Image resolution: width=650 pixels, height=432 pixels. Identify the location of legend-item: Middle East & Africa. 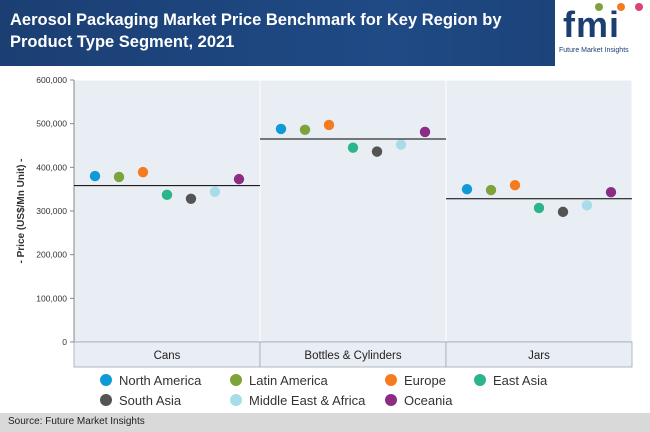
(297, 400).